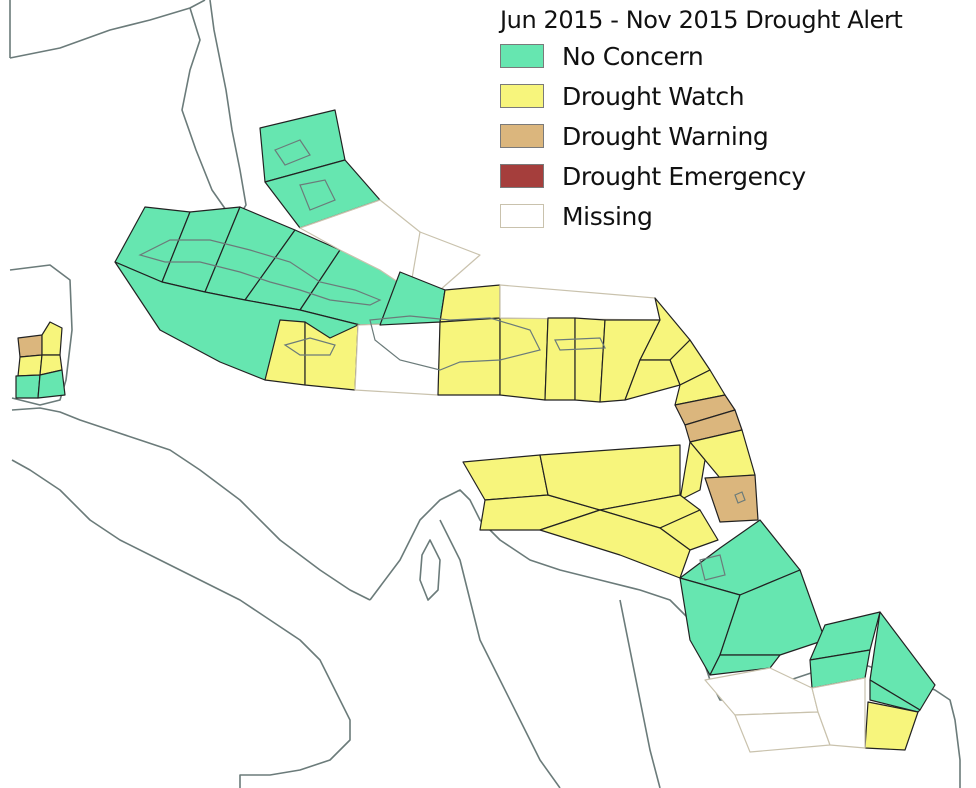 The image size is (976, 788). I want to click on region-jamaica-east, so click(331, 356).